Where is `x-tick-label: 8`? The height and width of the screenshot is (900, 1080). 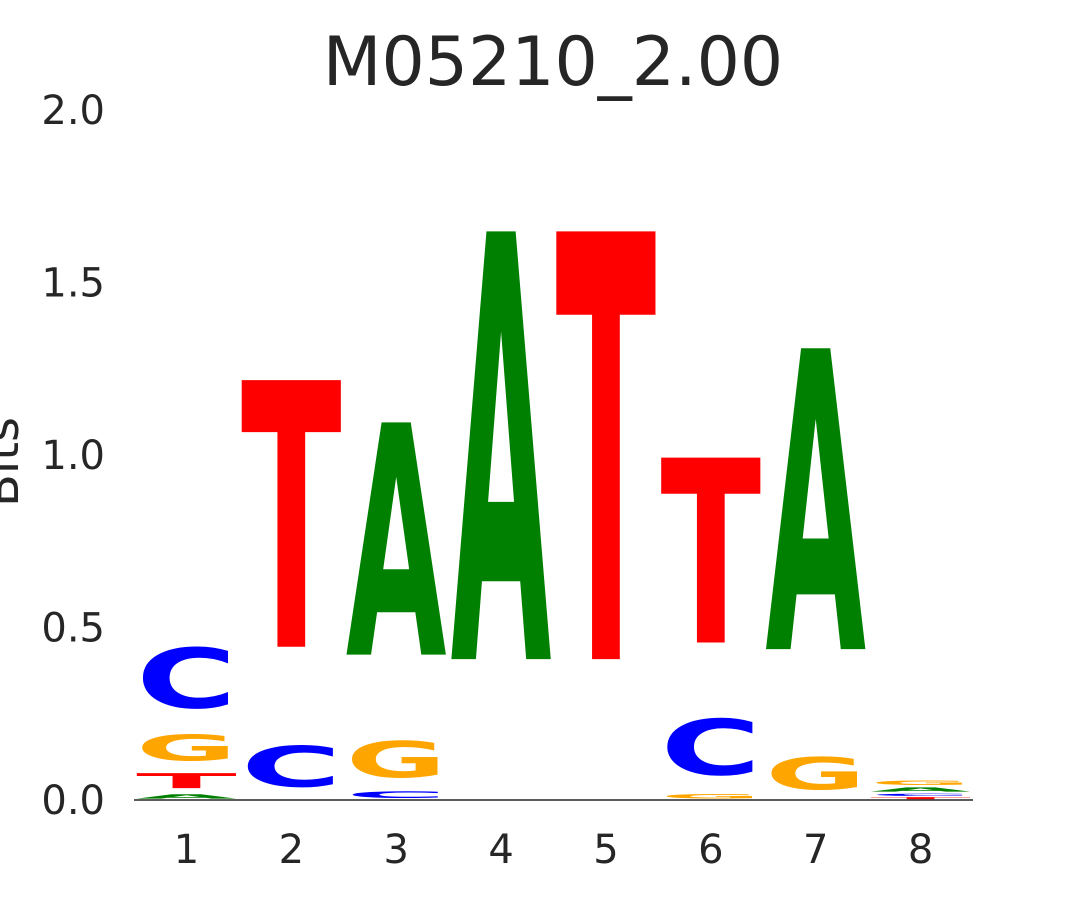
x-tick-label: 8 is located at coordinates (920, 850).